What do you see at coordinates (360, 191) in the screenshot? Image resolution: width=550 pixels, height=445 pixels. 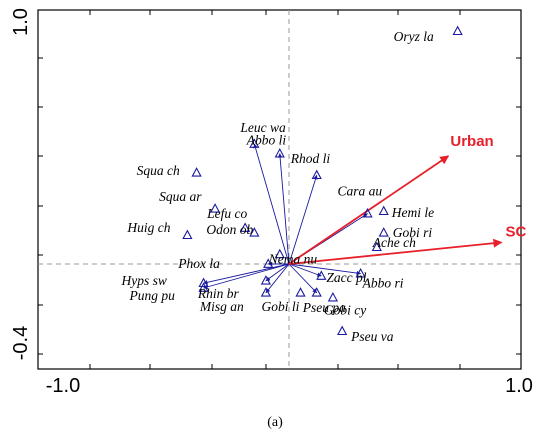 I see `species-label: Cara au` at bounding box center [360, 191].